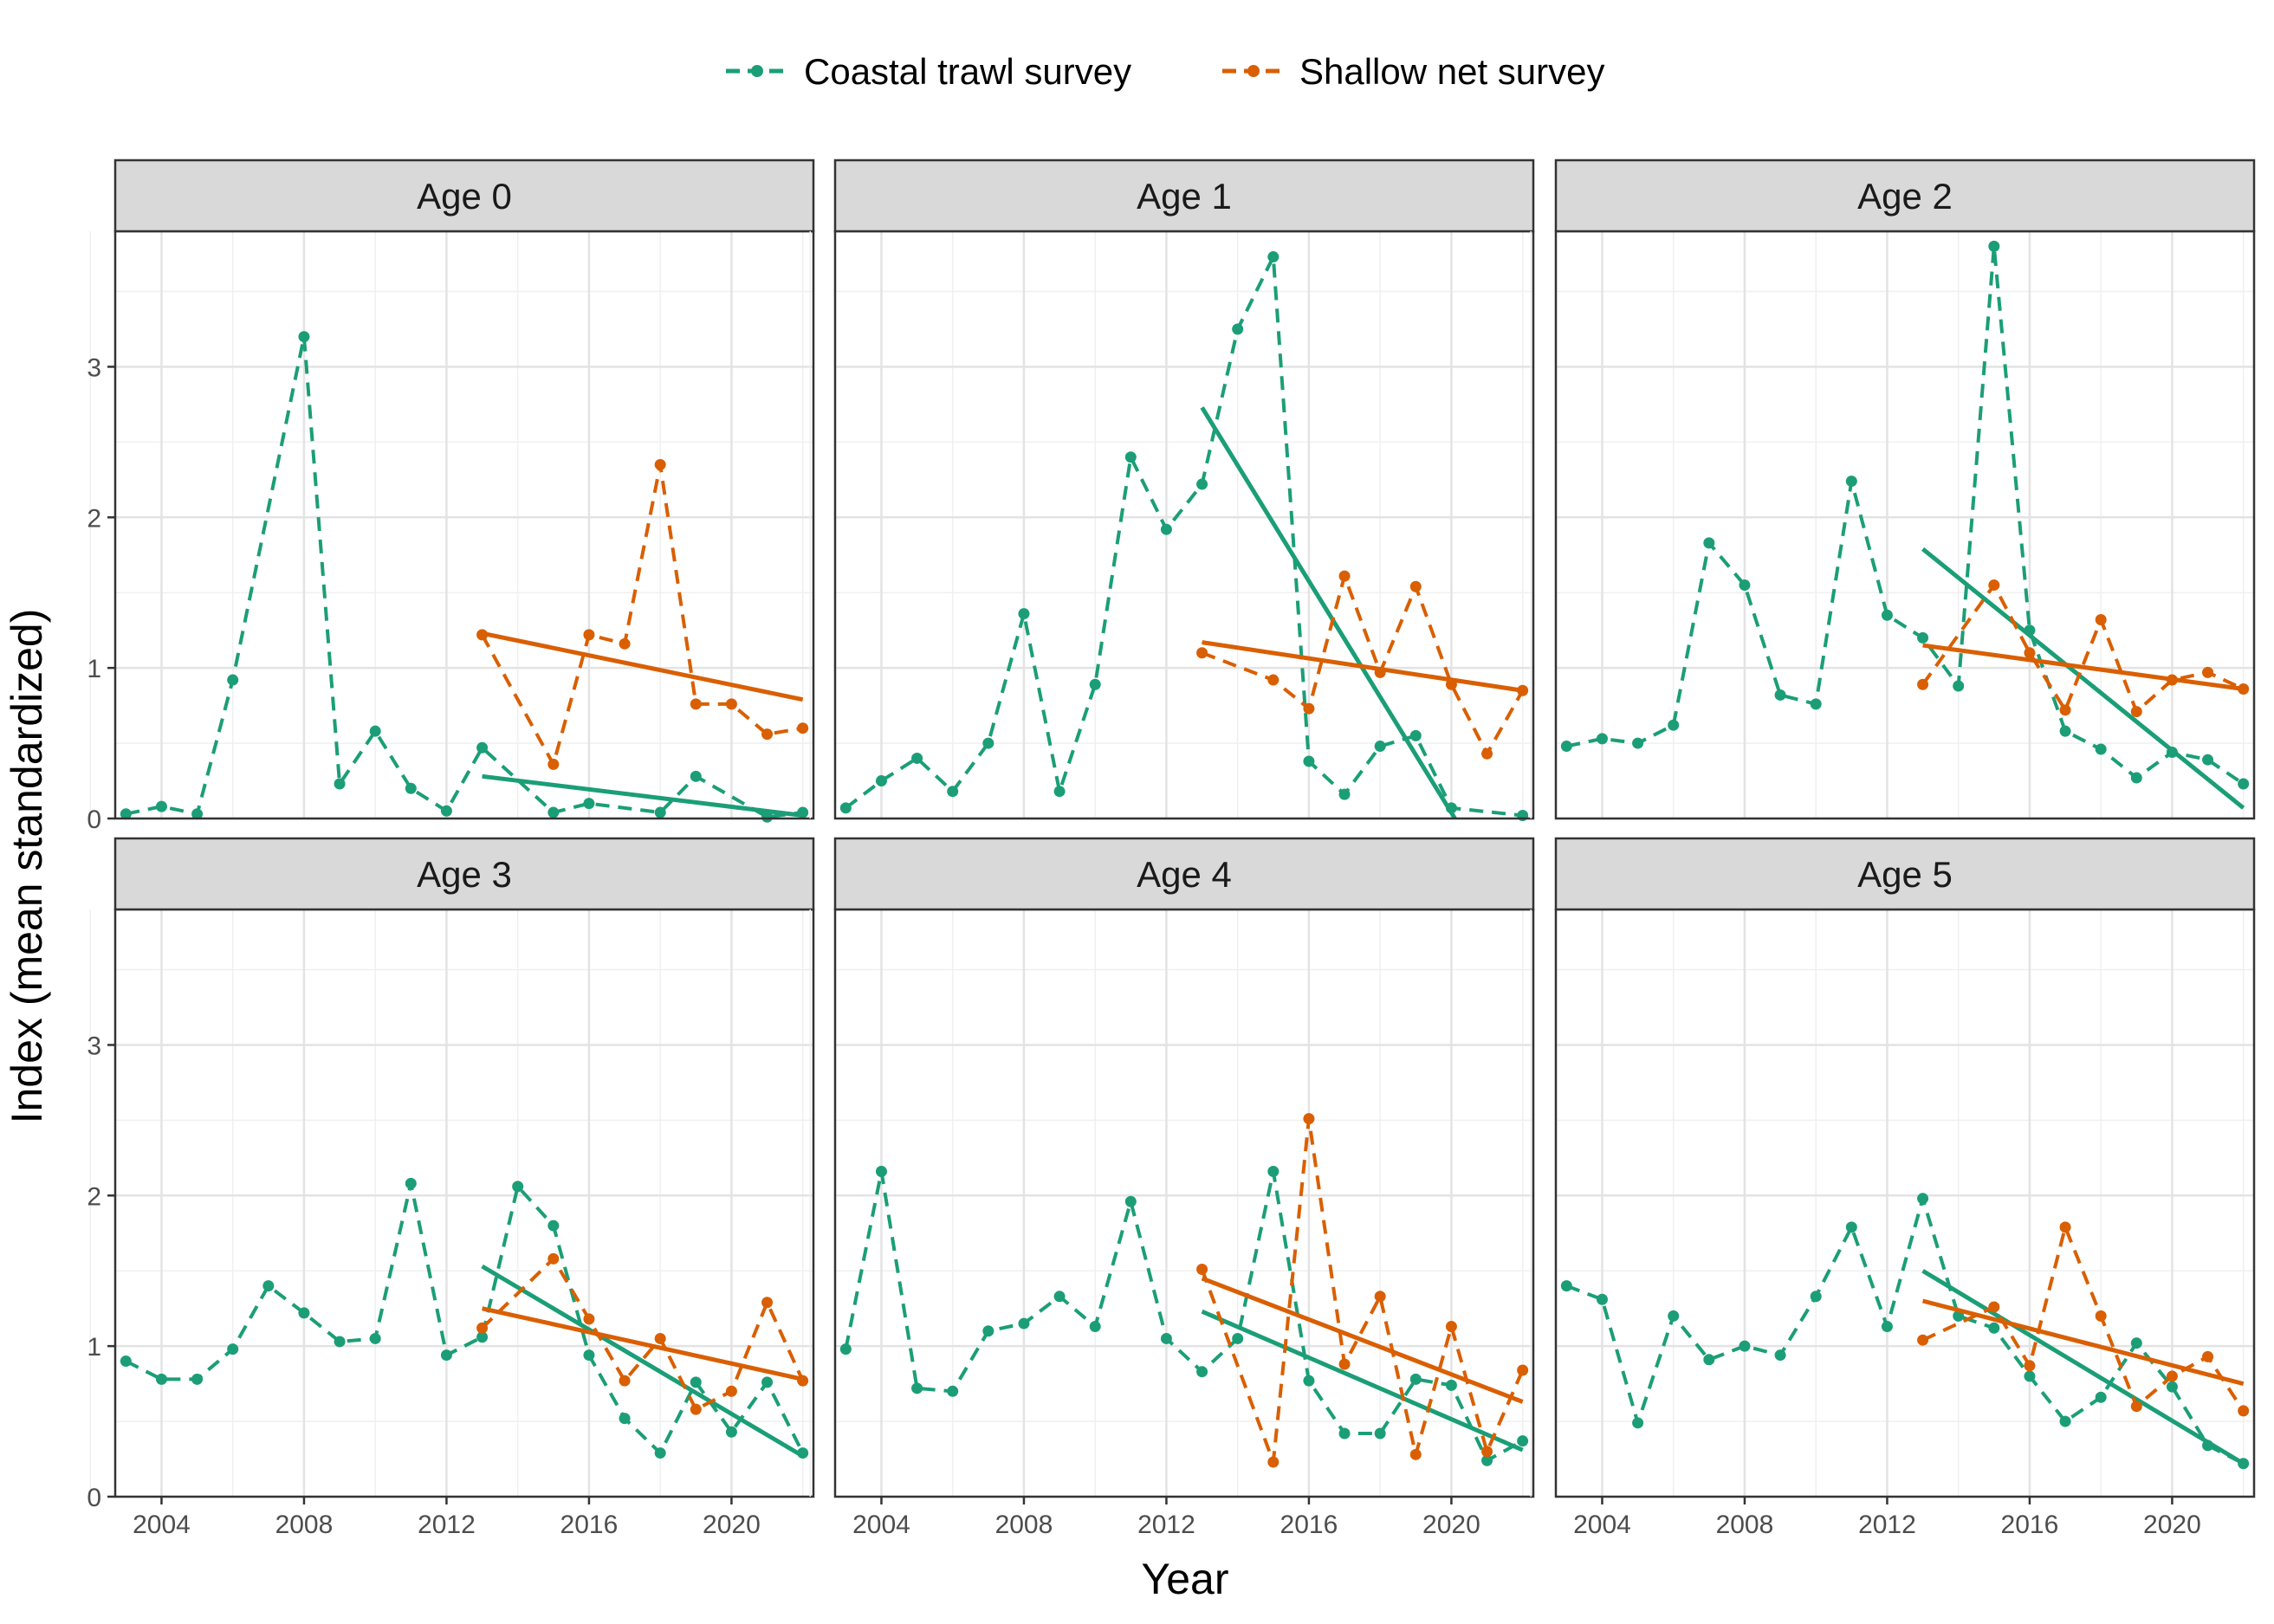  What do you see at coordinates (94, 1196) in the screenshot?
I see `y-tick-label: 2` at bounding box center [94, 1196].